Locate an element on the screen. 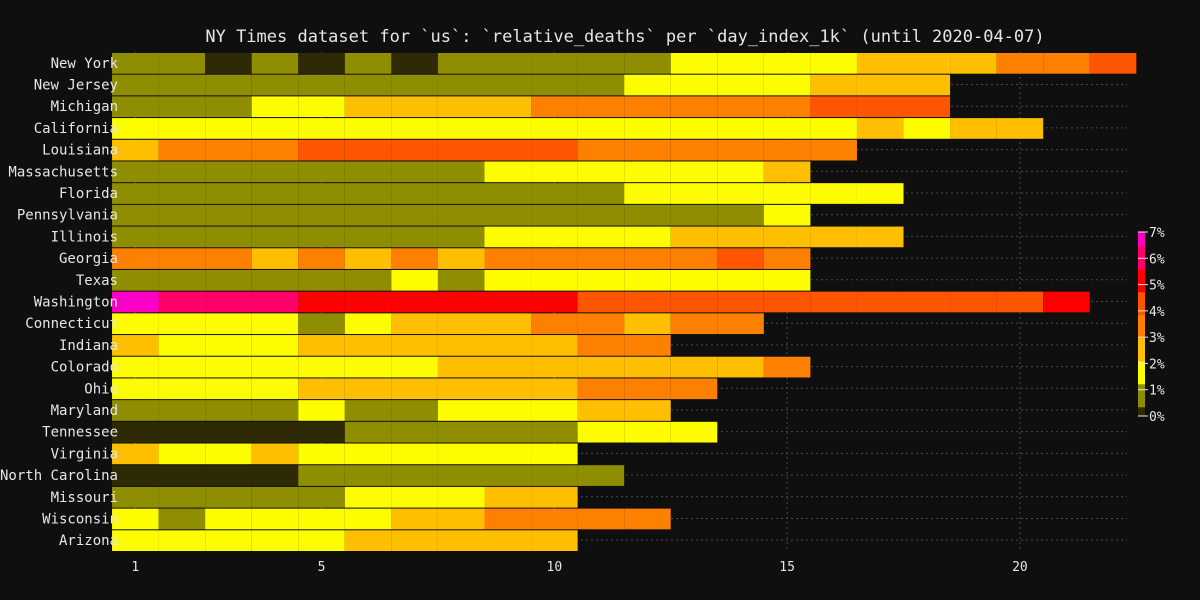 This screenshot has height=600, width=1200. y-tick-label: Louisiana is located at coordinates (80, 151).